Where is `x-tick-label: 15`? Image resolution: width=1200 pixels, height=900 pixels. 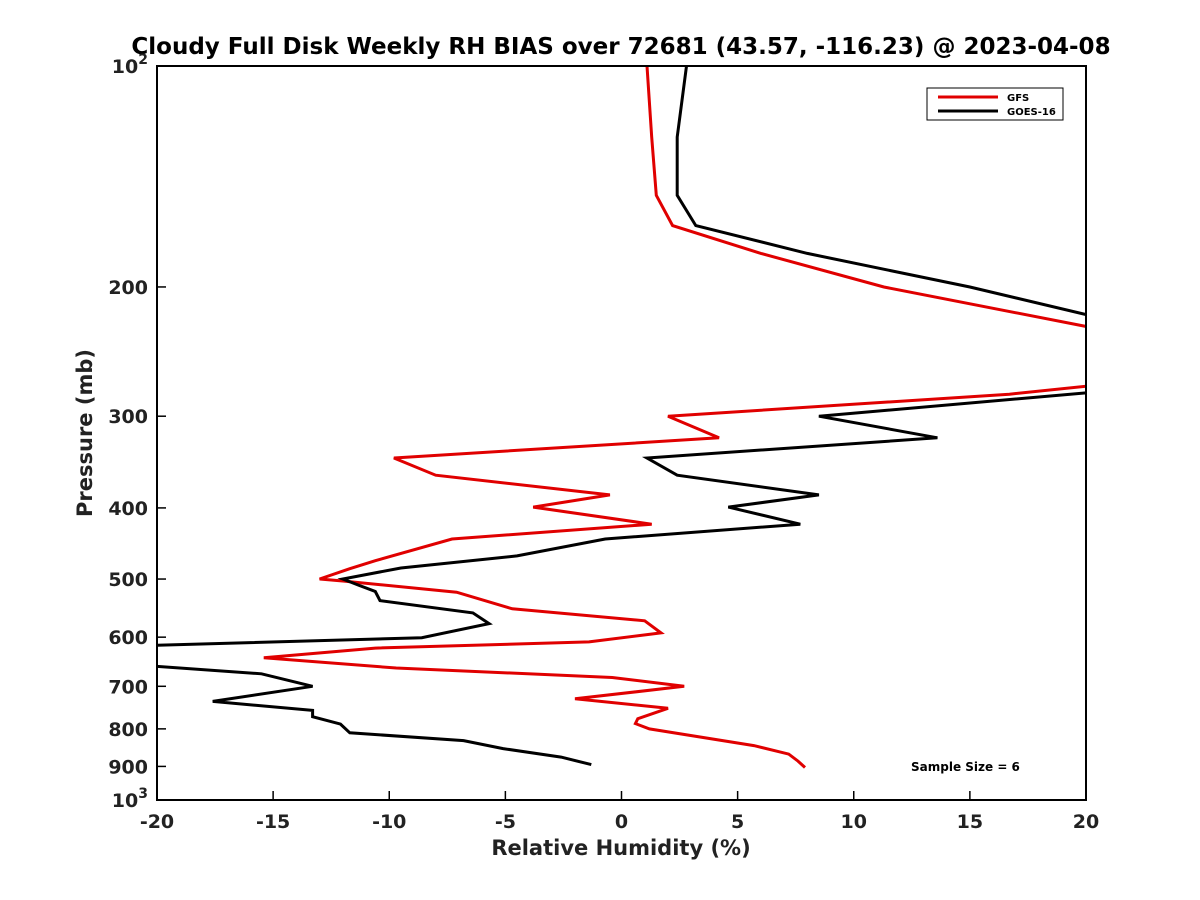
x-tick-label: 15 is located at coordinates (970, 822).